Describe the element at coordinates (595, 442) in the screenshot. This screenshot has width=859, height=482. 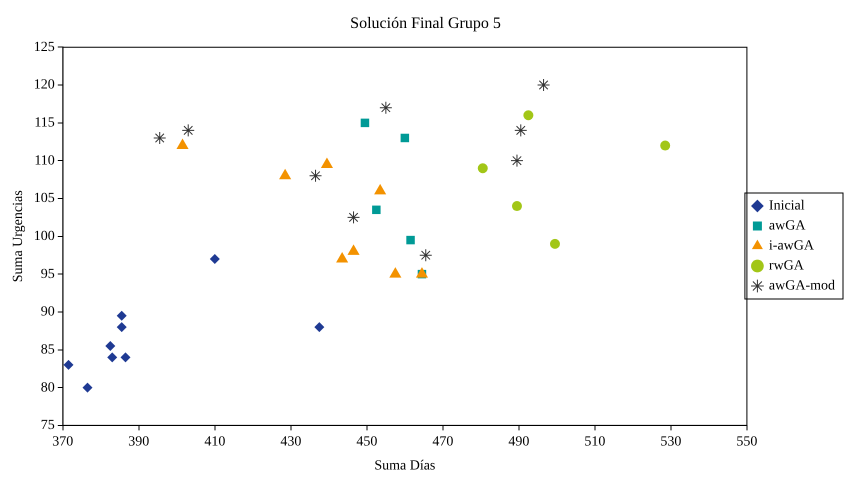
I see `x-tick-label: 510` at that location.